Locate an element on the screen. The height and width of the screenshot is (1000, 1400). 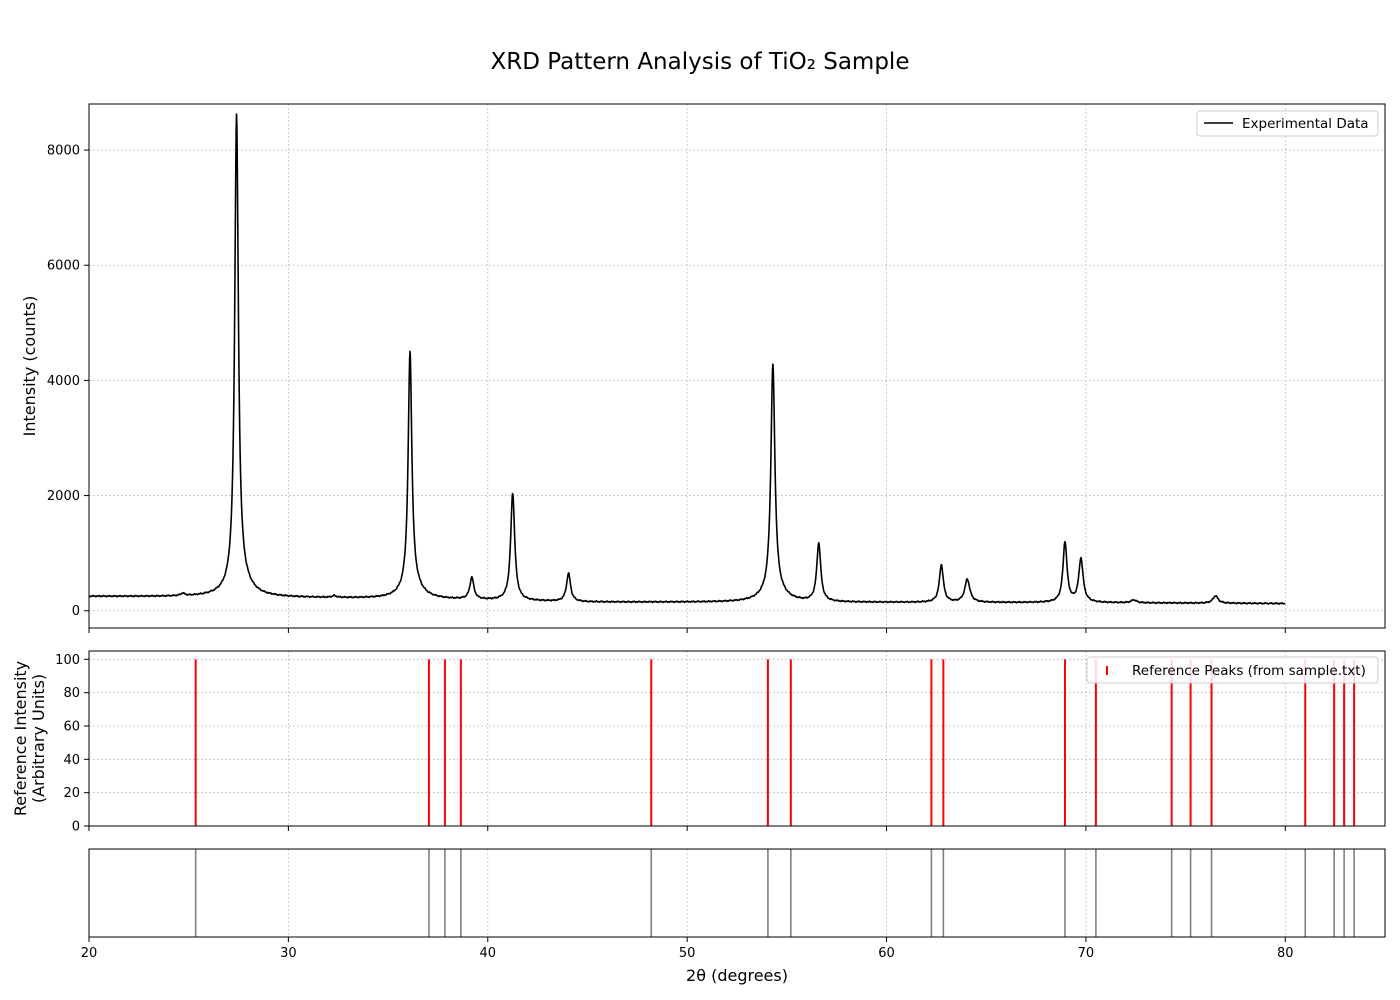
y-axis-title-reference: Reference Intensity(Arbitrary Units) is located at coordinates (29, 738).